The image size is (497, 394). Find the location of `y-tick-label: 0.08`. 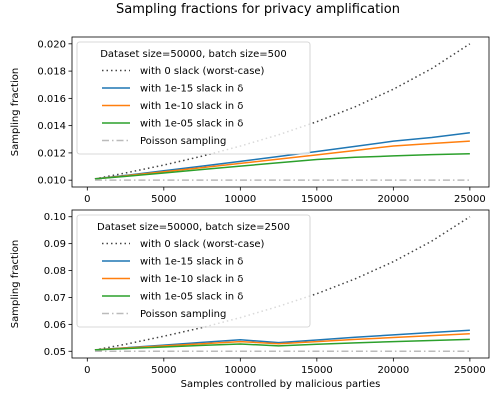

y-tick-label: 0.08 is located at coordinates (55, 271).